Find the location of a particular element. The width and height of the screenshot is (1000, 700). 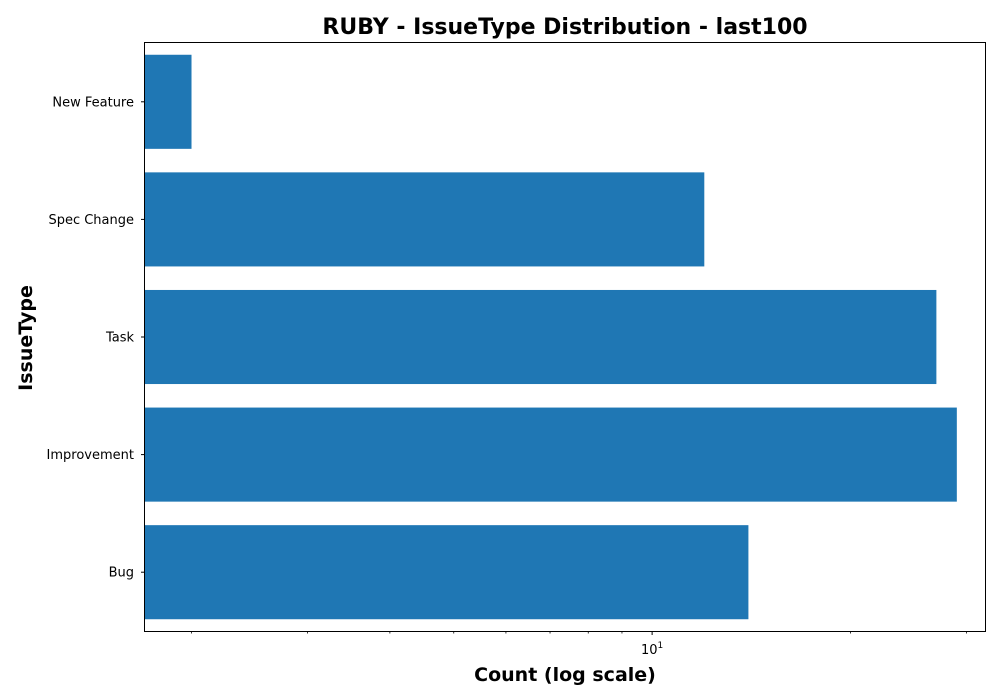

x-tick-label: 101 is located at coordinates (652, 649).